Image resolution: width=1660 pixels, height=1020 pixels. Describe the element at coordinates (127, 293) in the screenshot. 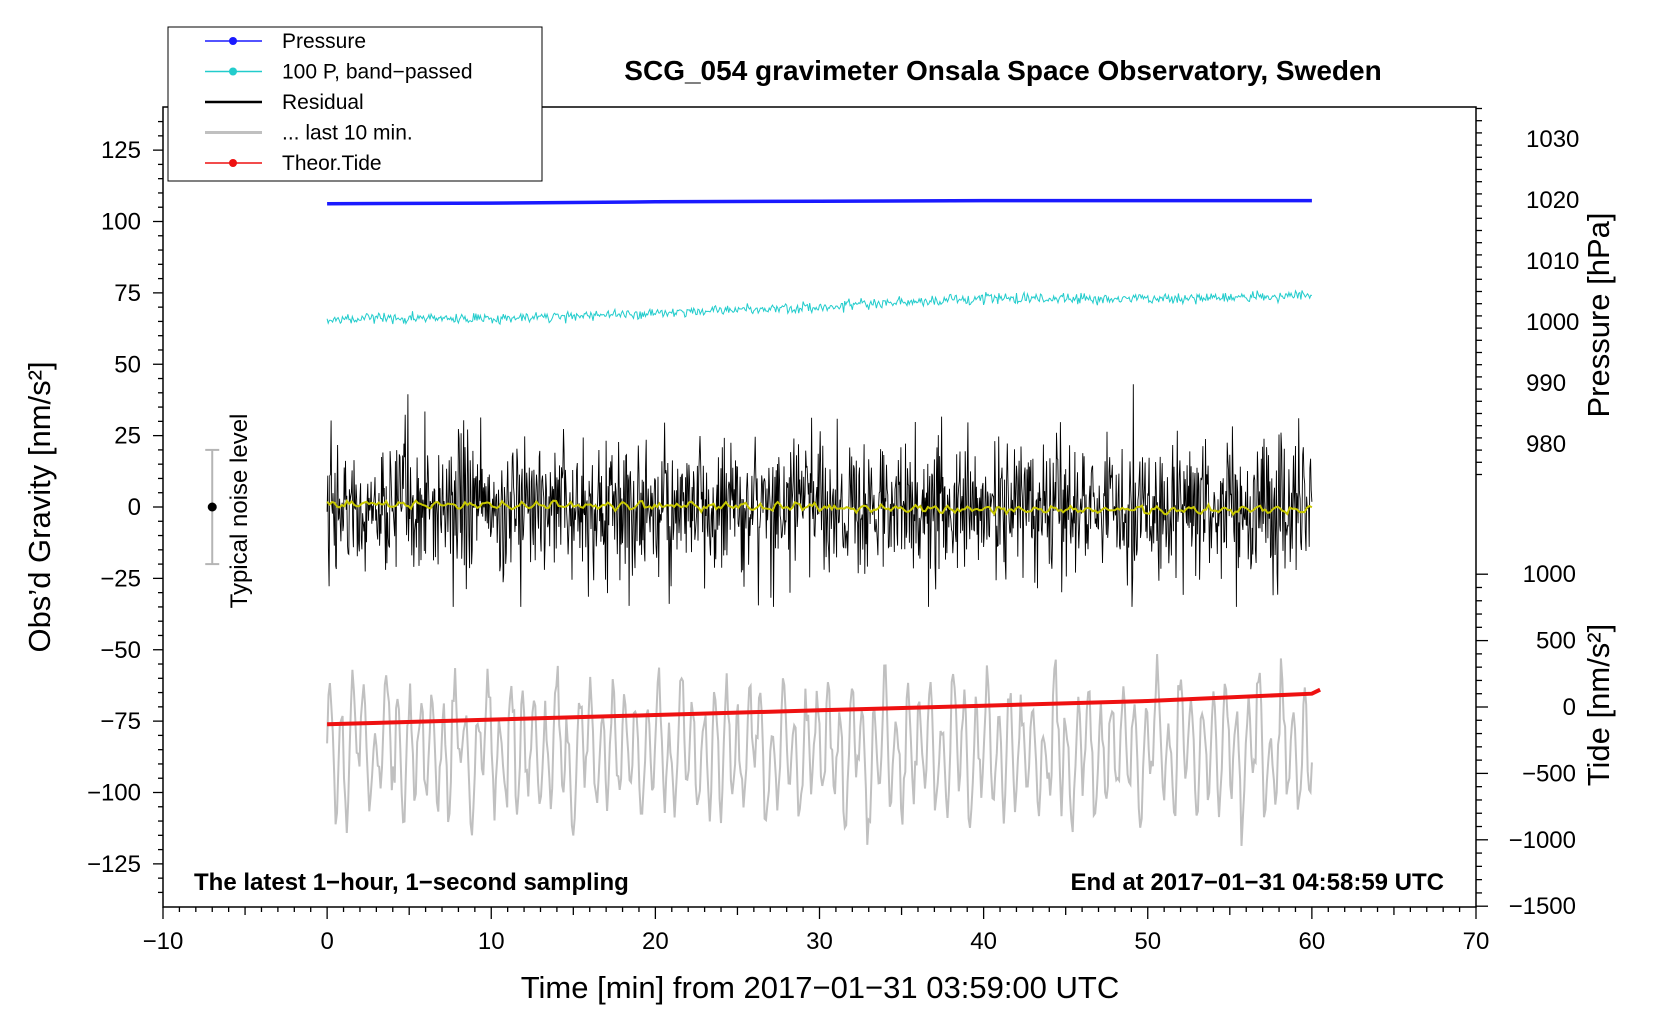

I see `y-tick-label: 75` at that location.